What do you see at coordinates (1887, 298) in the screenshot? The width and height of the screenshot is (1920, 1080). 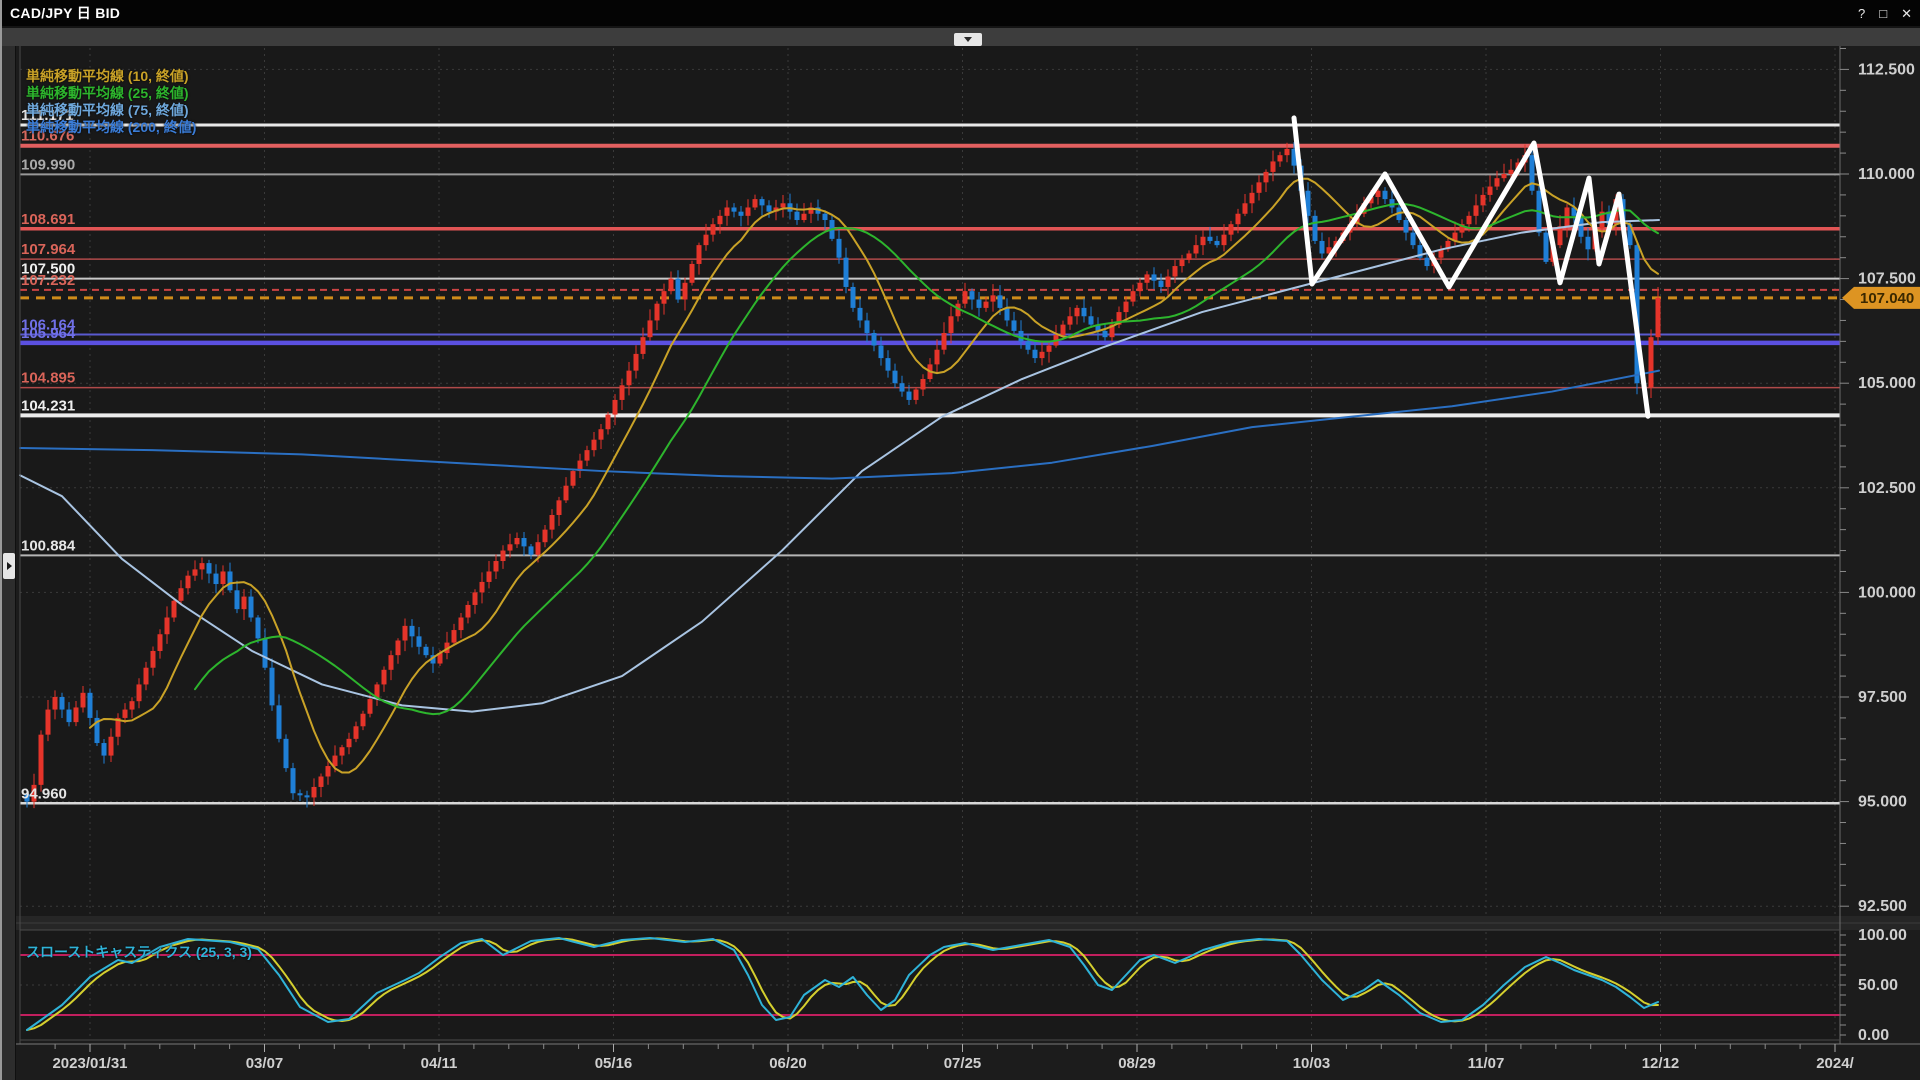 I see `svg-text: 107.040` at bounding box center [1887, 298].